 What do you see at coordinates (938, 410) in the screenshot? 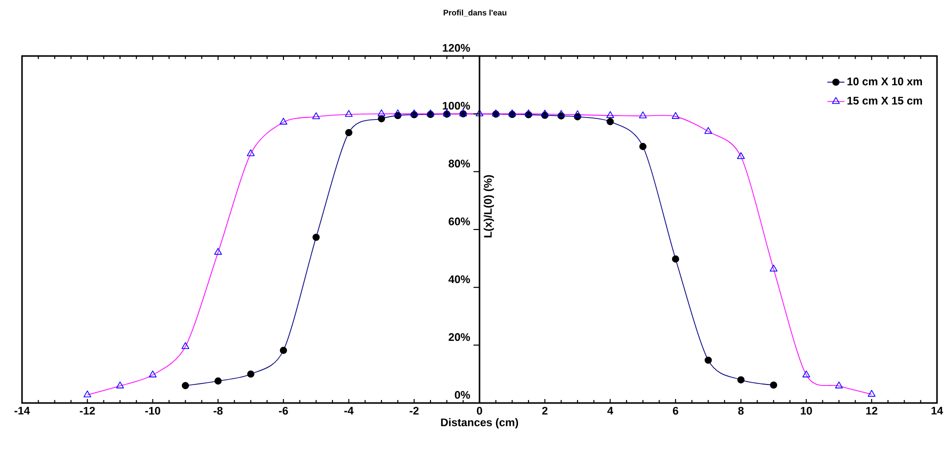
I see `x-tick-label: 14` at bounding box center [938, 410].